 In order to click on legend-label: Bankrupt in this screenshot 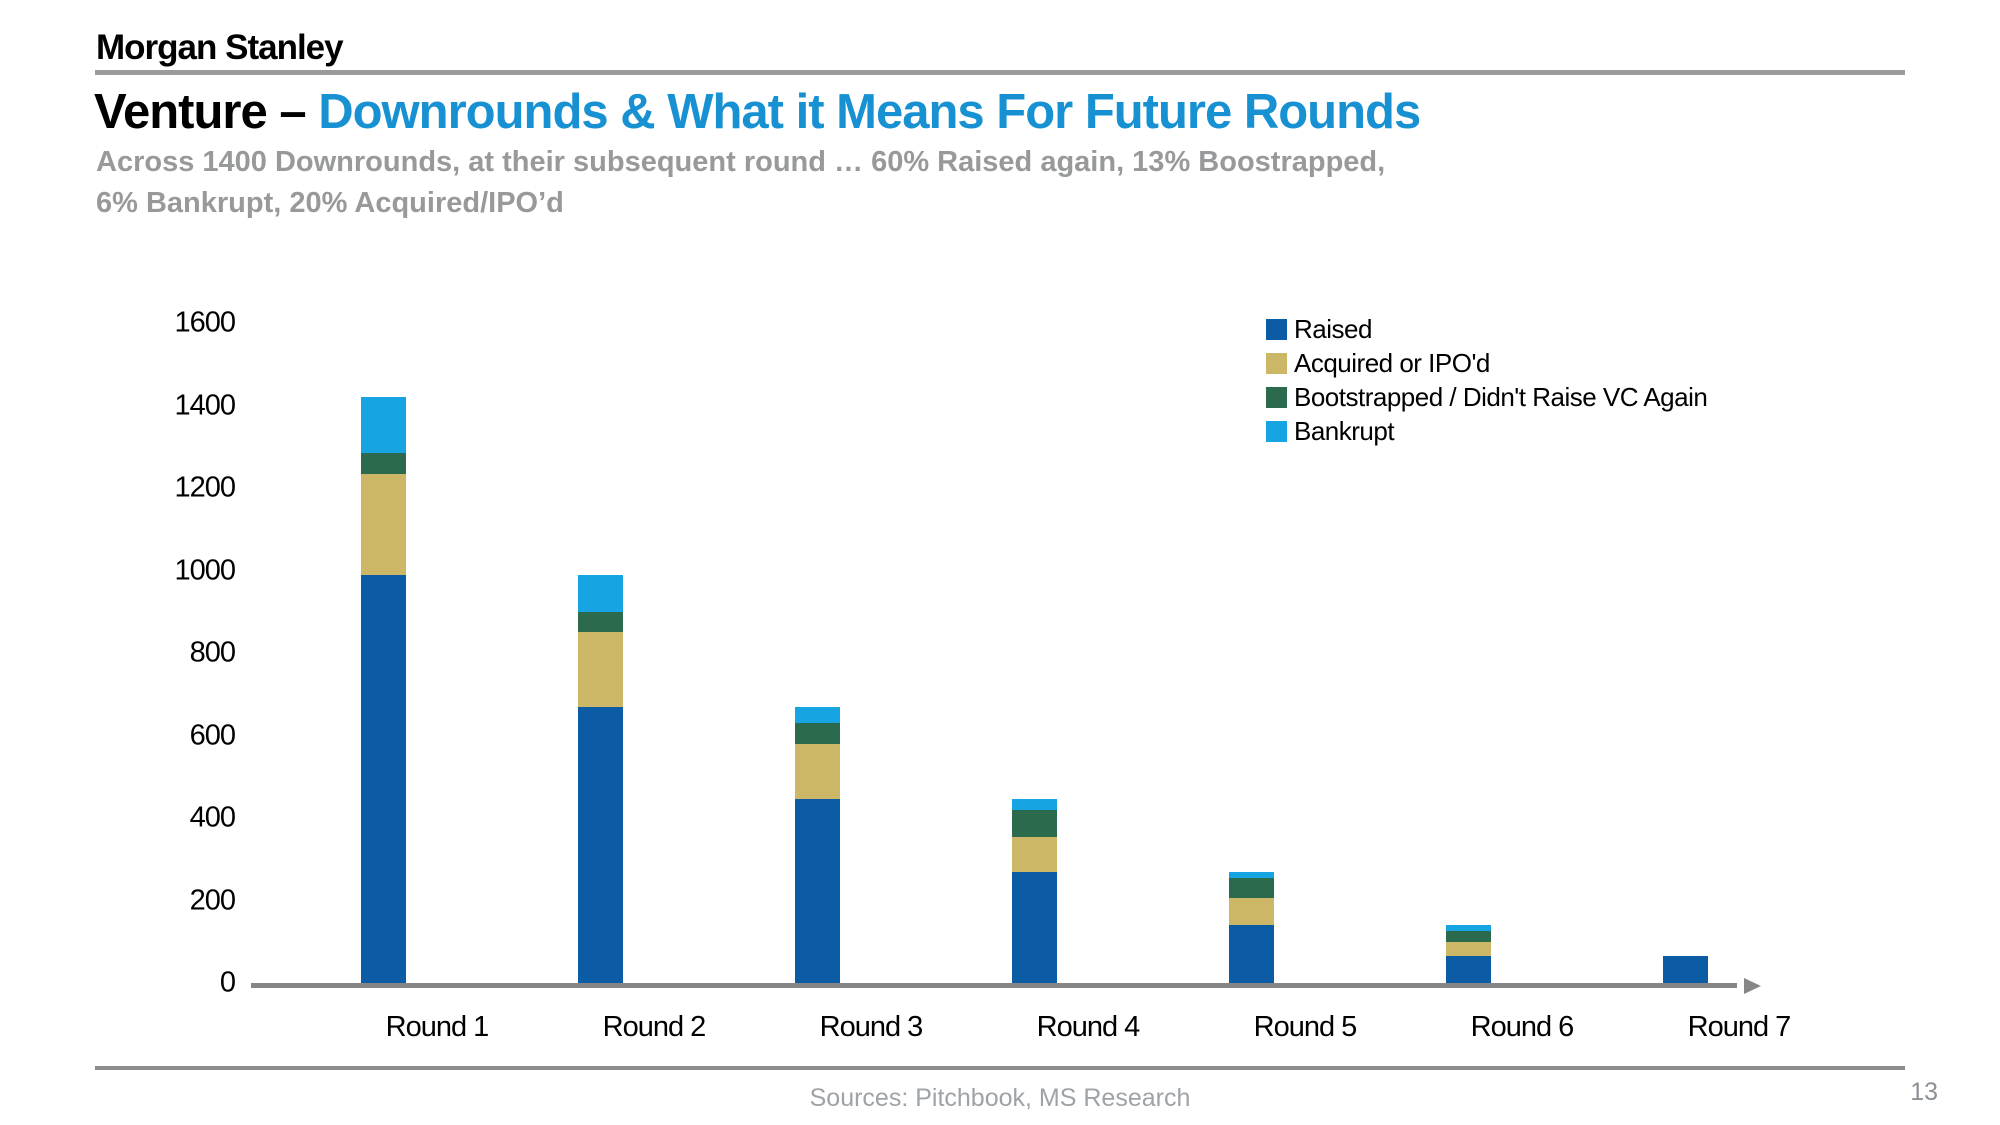, I will do `click(1344, 430)`.